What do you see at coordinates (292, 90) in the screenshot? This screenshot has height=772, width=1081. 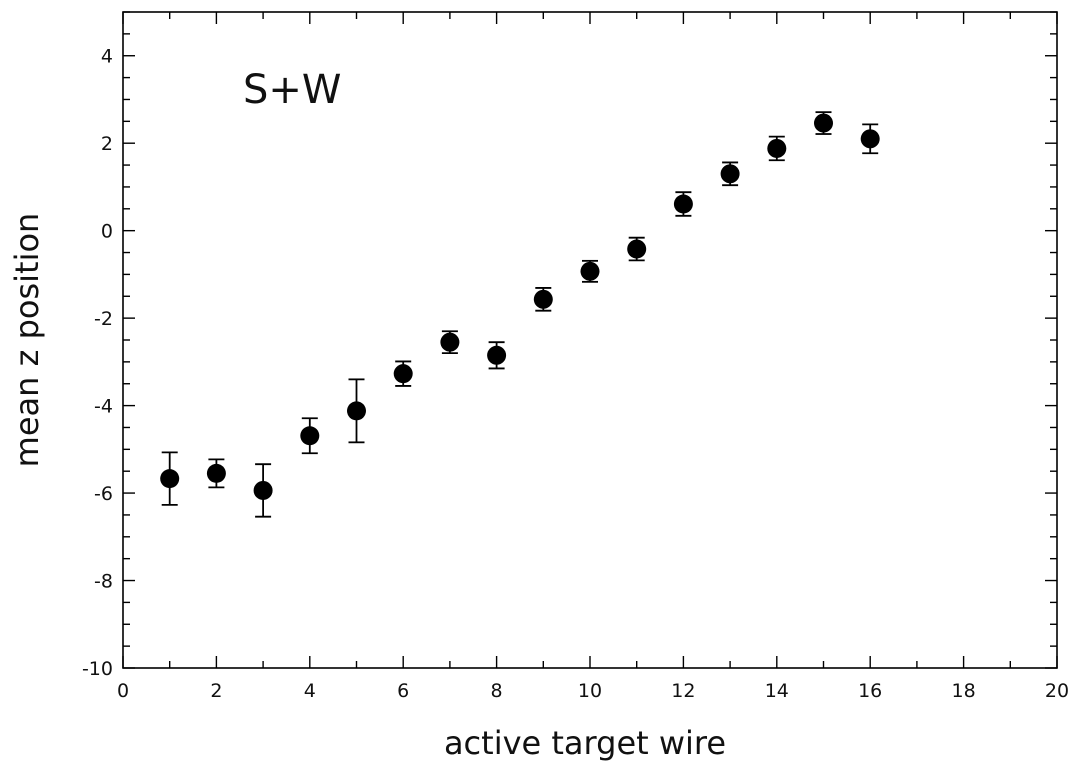 I see `chart-annotation: S+W` at bounding box center [292, 90].